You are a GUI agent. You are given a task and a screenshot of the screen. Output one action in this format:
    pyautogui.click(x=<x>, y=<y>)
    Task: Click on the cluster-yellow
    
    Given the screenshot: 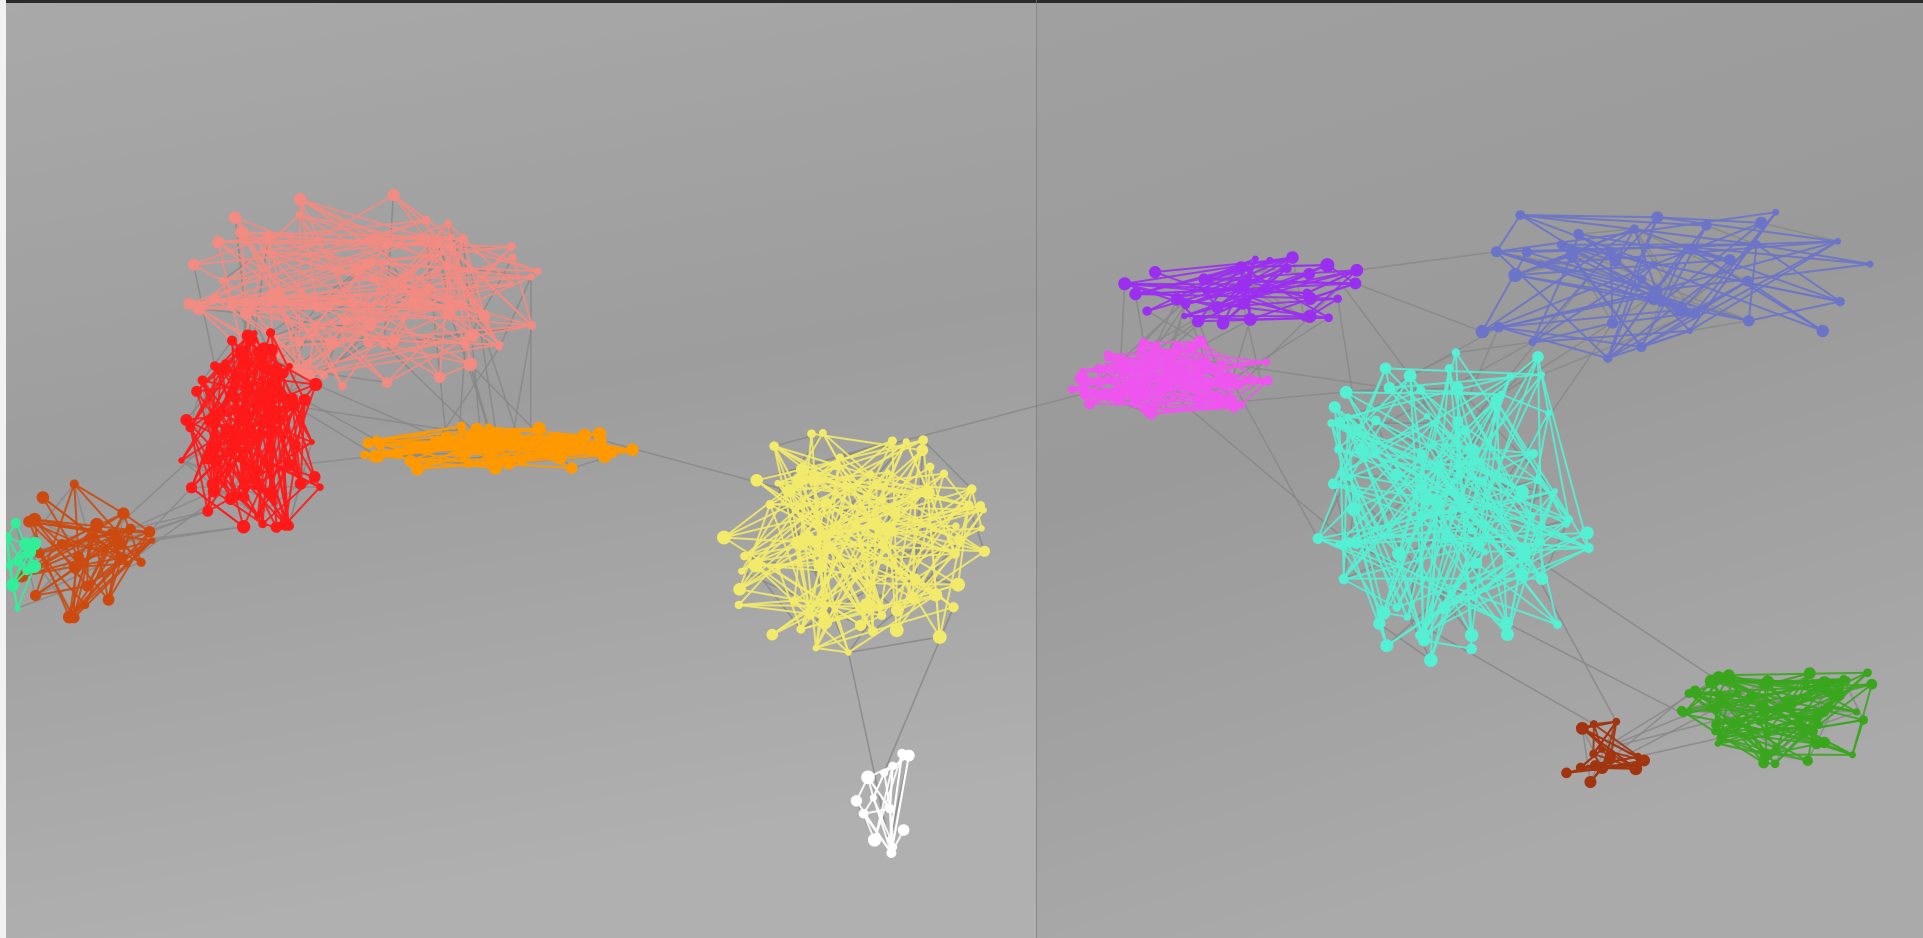 What is the action you would take?
    pyautogui.click(x=853, y=542)
    